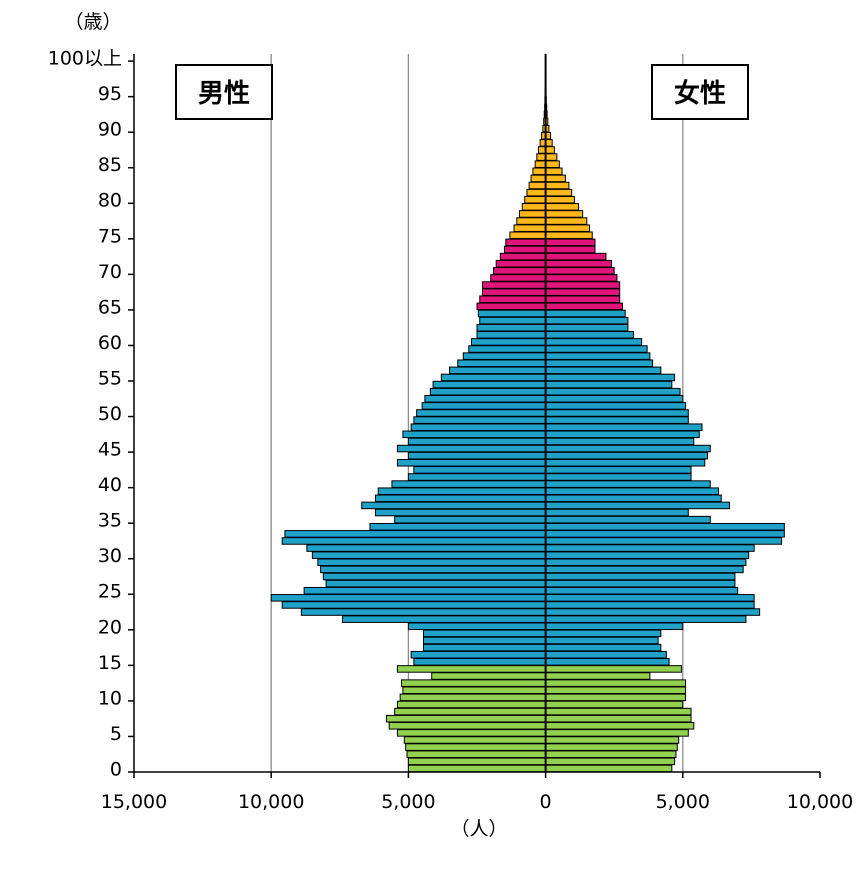 The image size is (864, 870). I want to click on y-tick-label: 50, so click(110, 414).